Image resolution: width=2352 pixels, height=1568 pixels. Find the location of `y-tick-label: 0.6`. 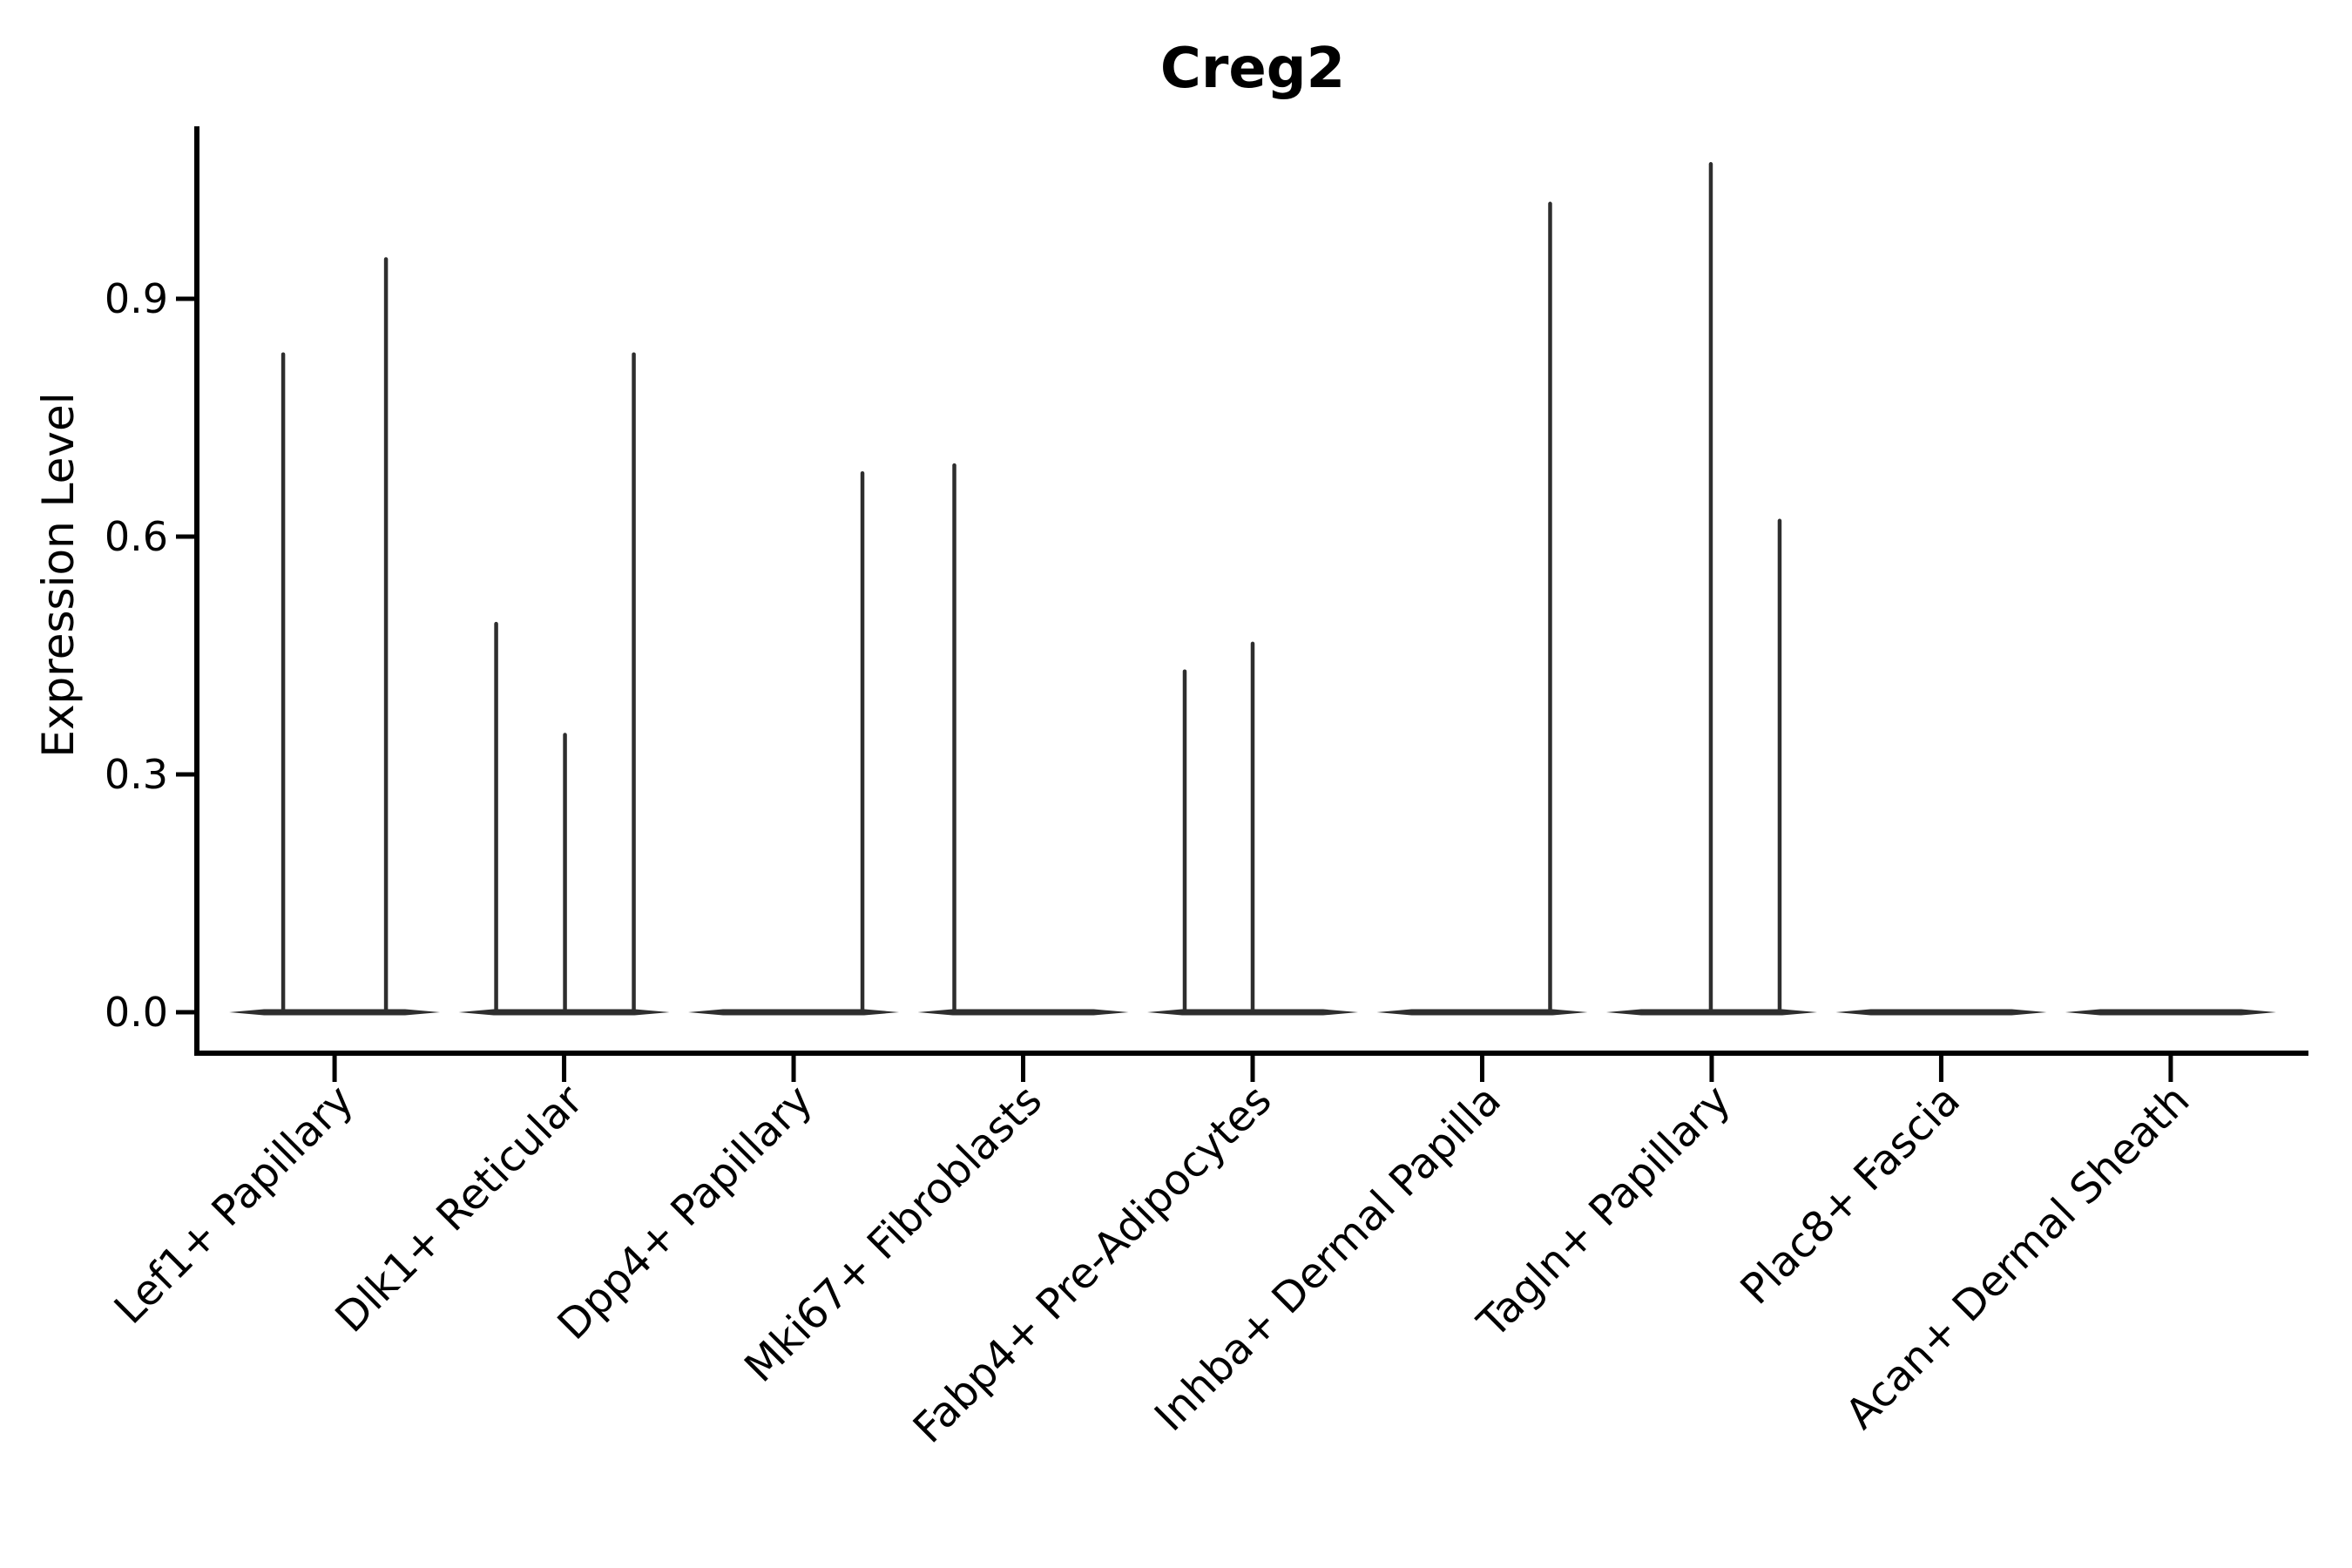

y-tick-label: 0.6 is located at coordinates (136, 536).